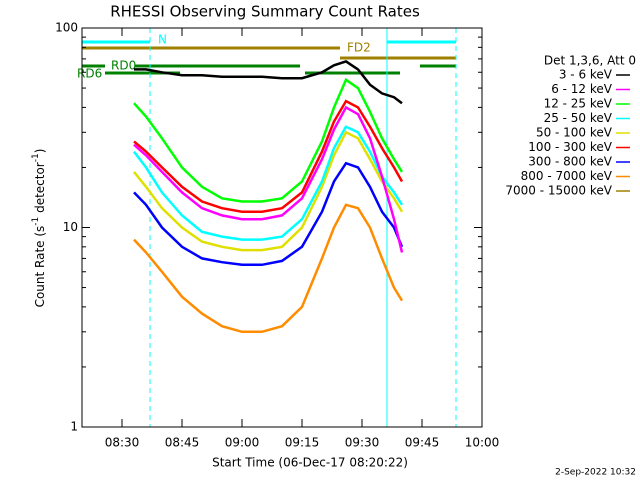  Describe the element at coordinates (359, 48) in the screenshot. I see `fd2-label: FD2` at that location.